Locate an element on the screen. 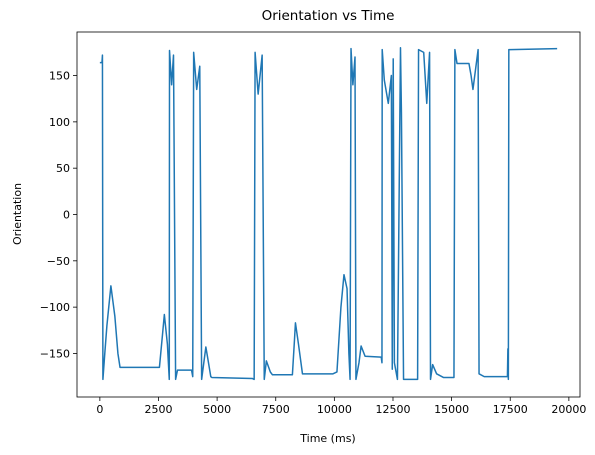 This screenshot has width=595, height=455. x-tick-label: 15000 is located at coordinates (451, 409).